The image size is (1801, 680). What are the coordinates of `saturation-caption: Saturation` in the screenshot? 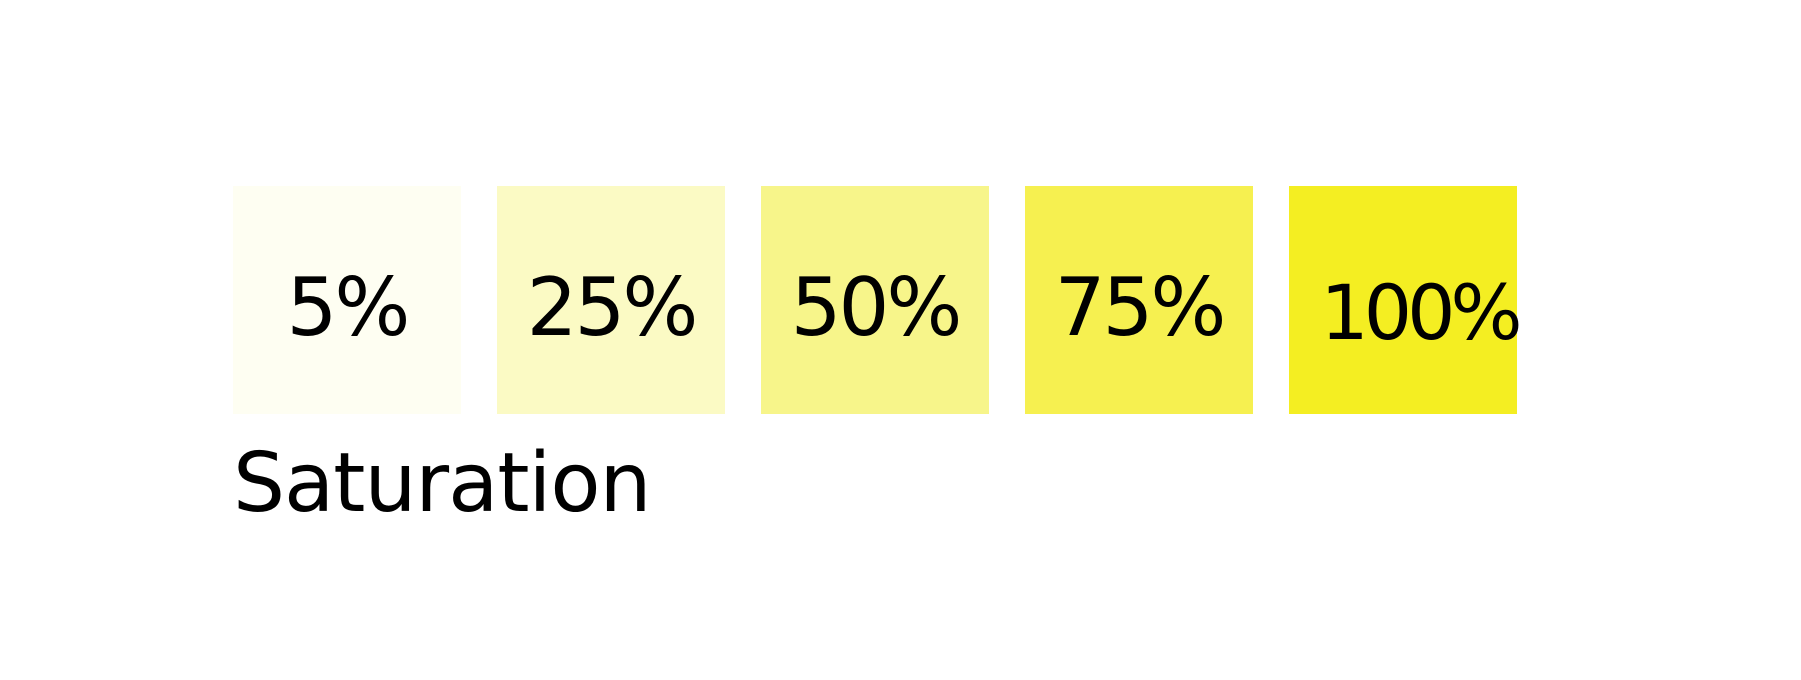 It's located at (442, 483).